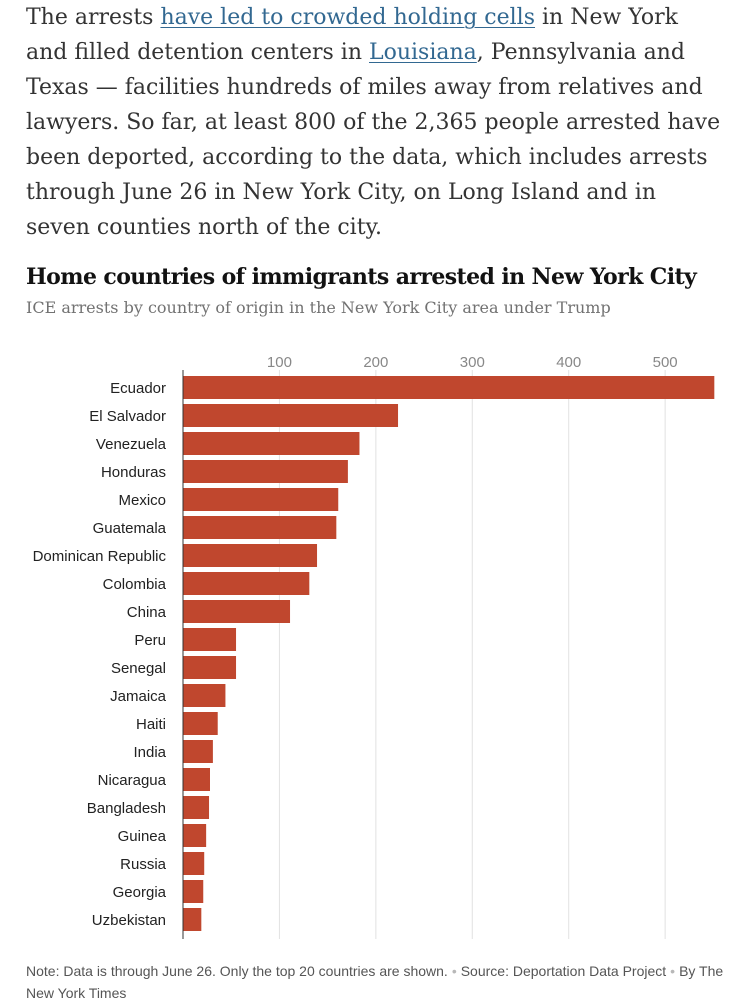  What do you see at coordinates (279, 362) in the screenshot?
I see `x-tick-label: 100` at bounding box center [279, 362].